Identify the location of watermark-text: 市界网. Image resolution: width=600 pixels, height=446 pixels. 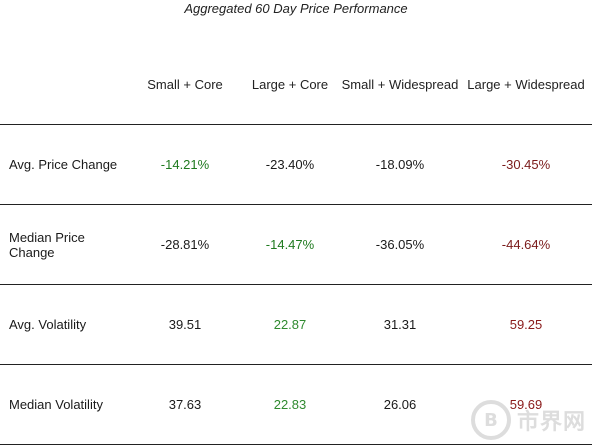
(551, 422).